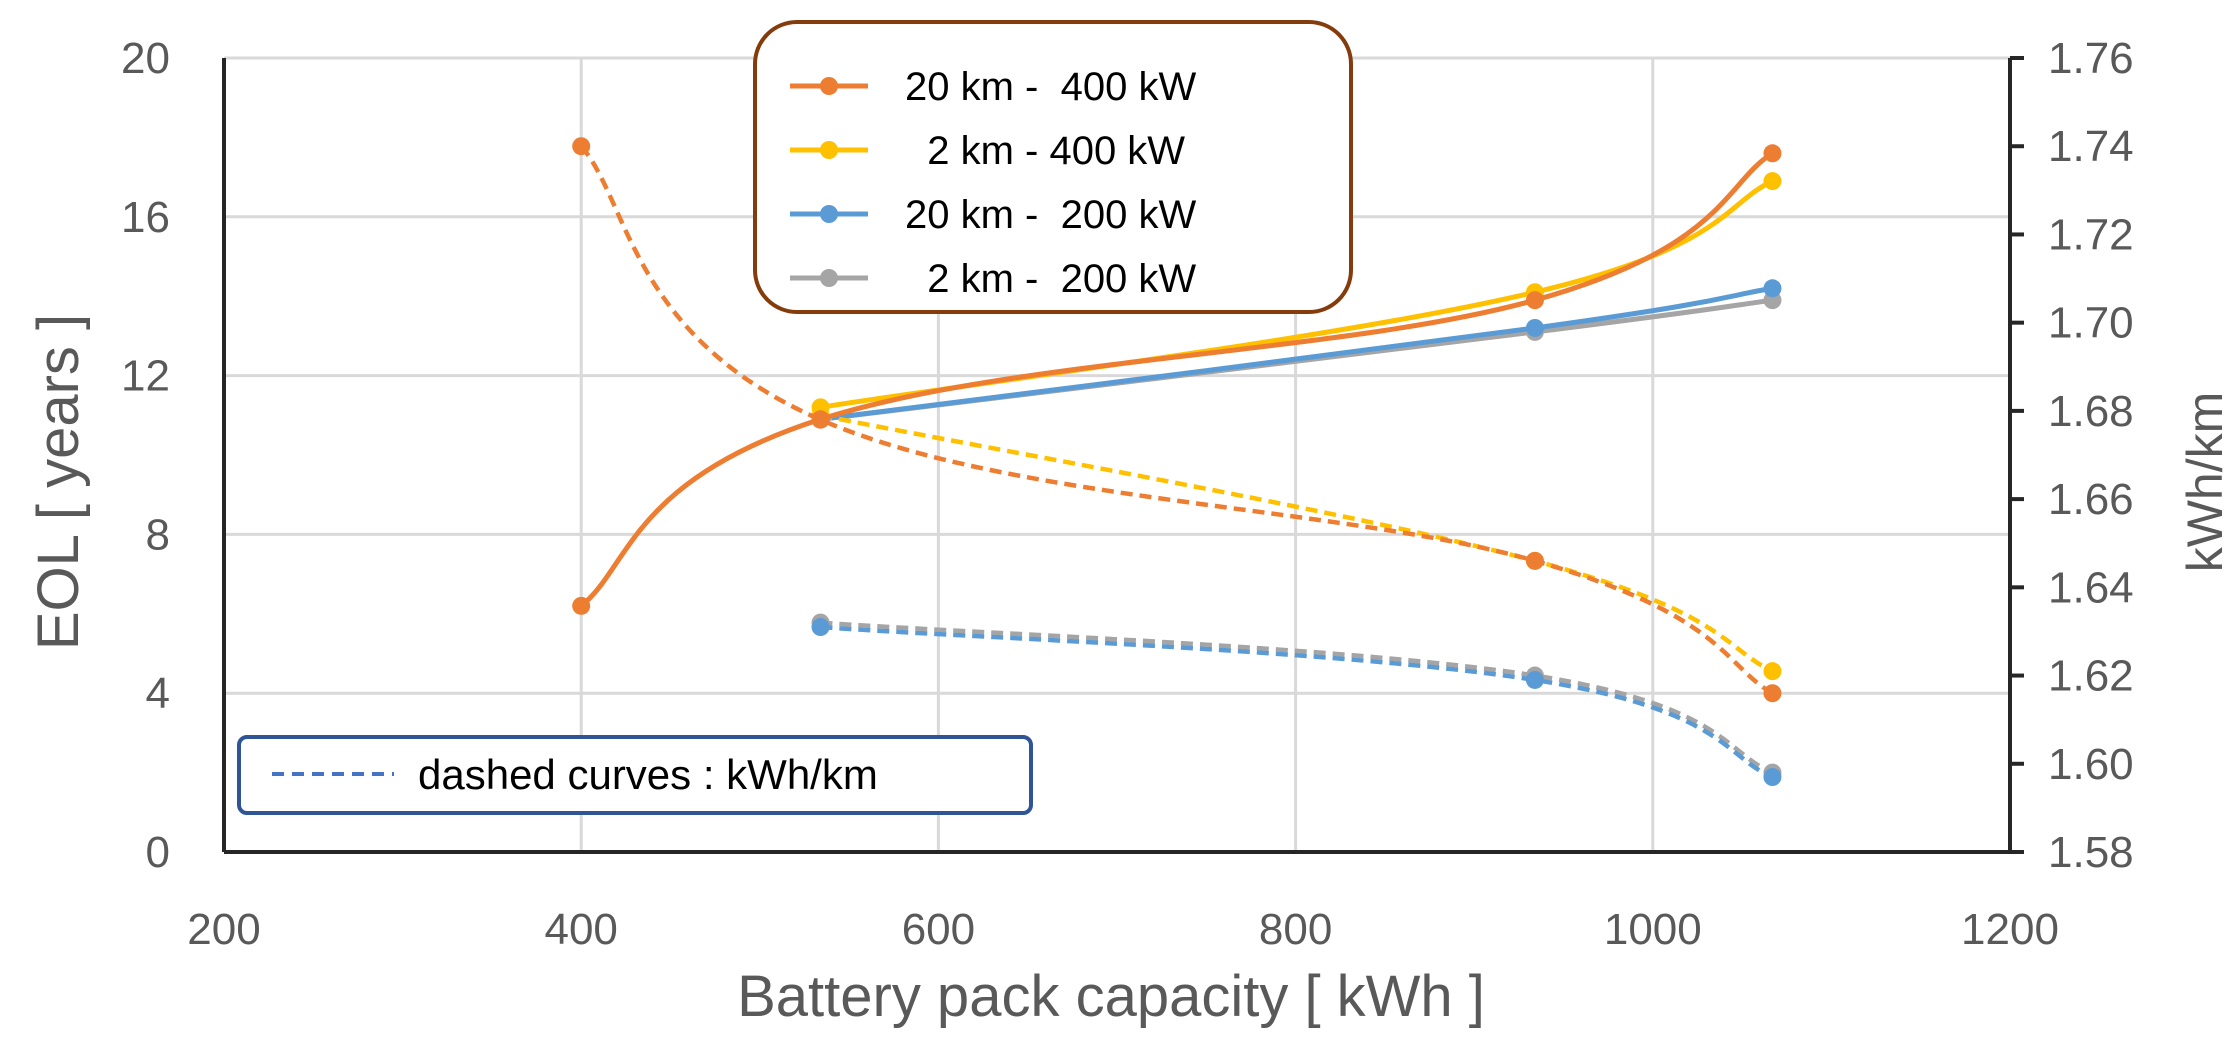 The height and width of the screenshot is (1049, 2240). Describe the element at coordinates (2205, 482) in the screenshot. I see `y2-axis-title: kWh/km` at that location.